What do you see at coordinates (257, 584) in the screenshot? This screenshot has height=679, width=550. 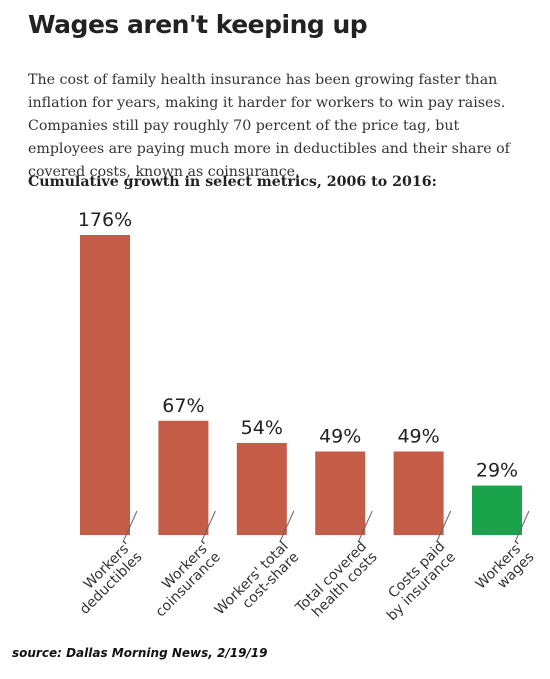 I see `category-label-2: Workers' totalcost-share` at bounding box center [257, 584].